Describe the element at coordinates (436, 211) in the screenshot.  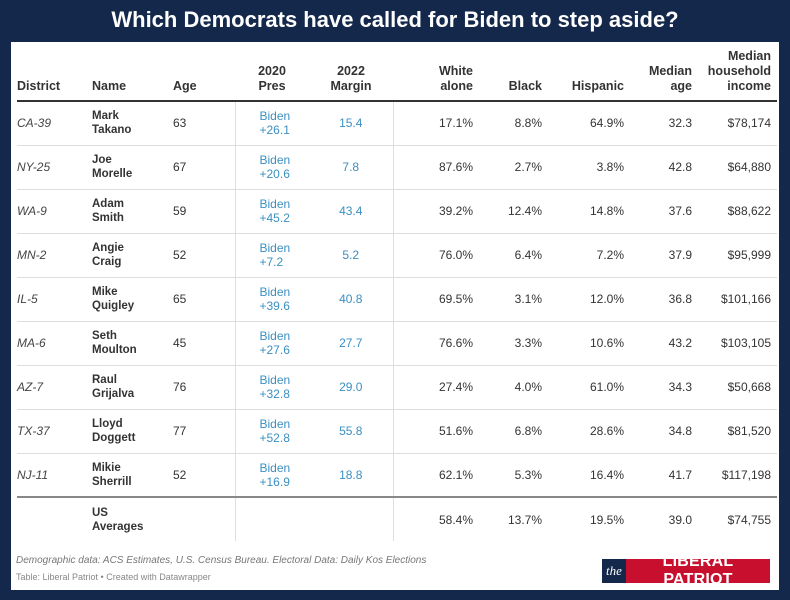
I see `white-alone-cell: 39.2%` at that location.